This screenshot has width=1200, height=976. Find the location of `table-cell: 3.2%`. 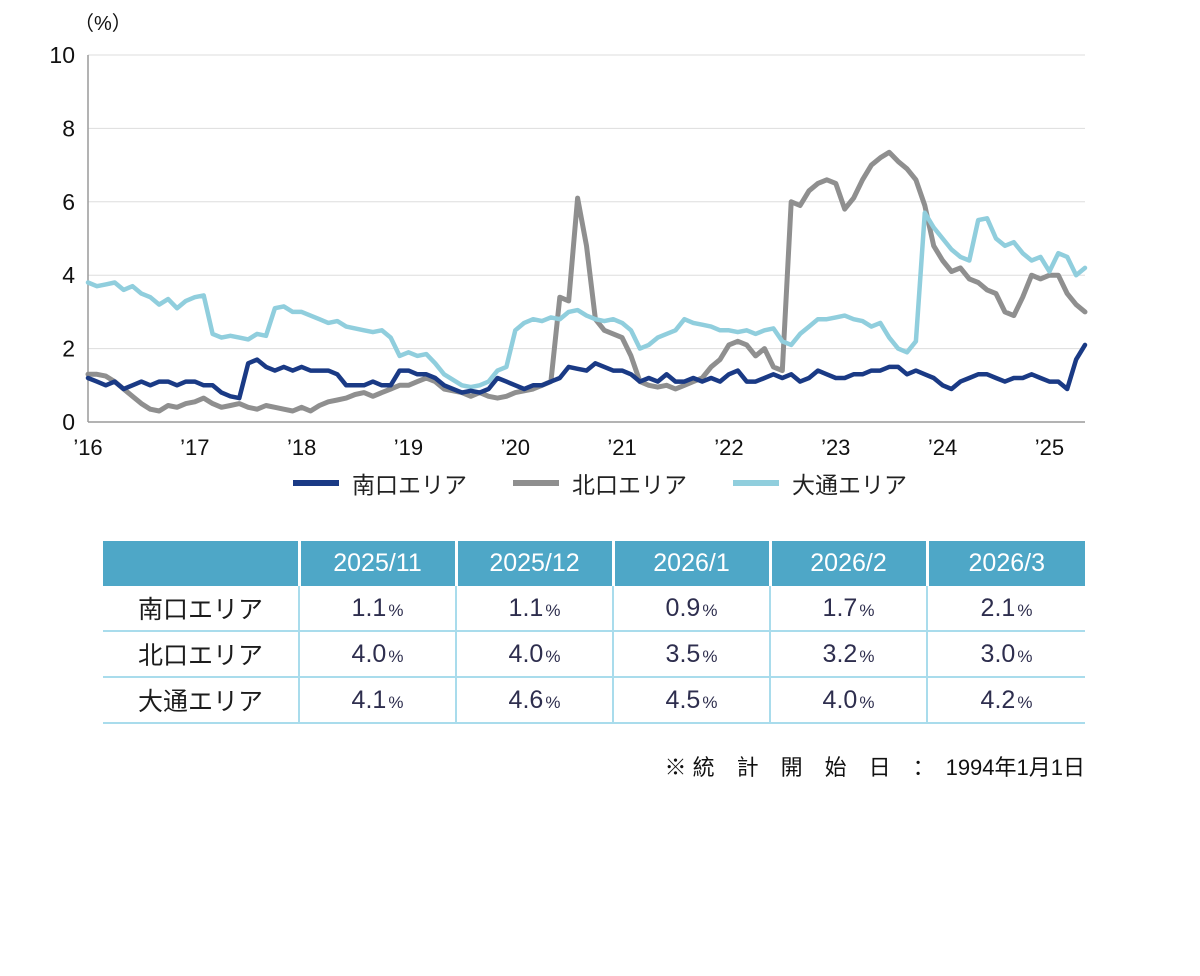

table-cell: 3.2% is located at coordinates (848, 654).